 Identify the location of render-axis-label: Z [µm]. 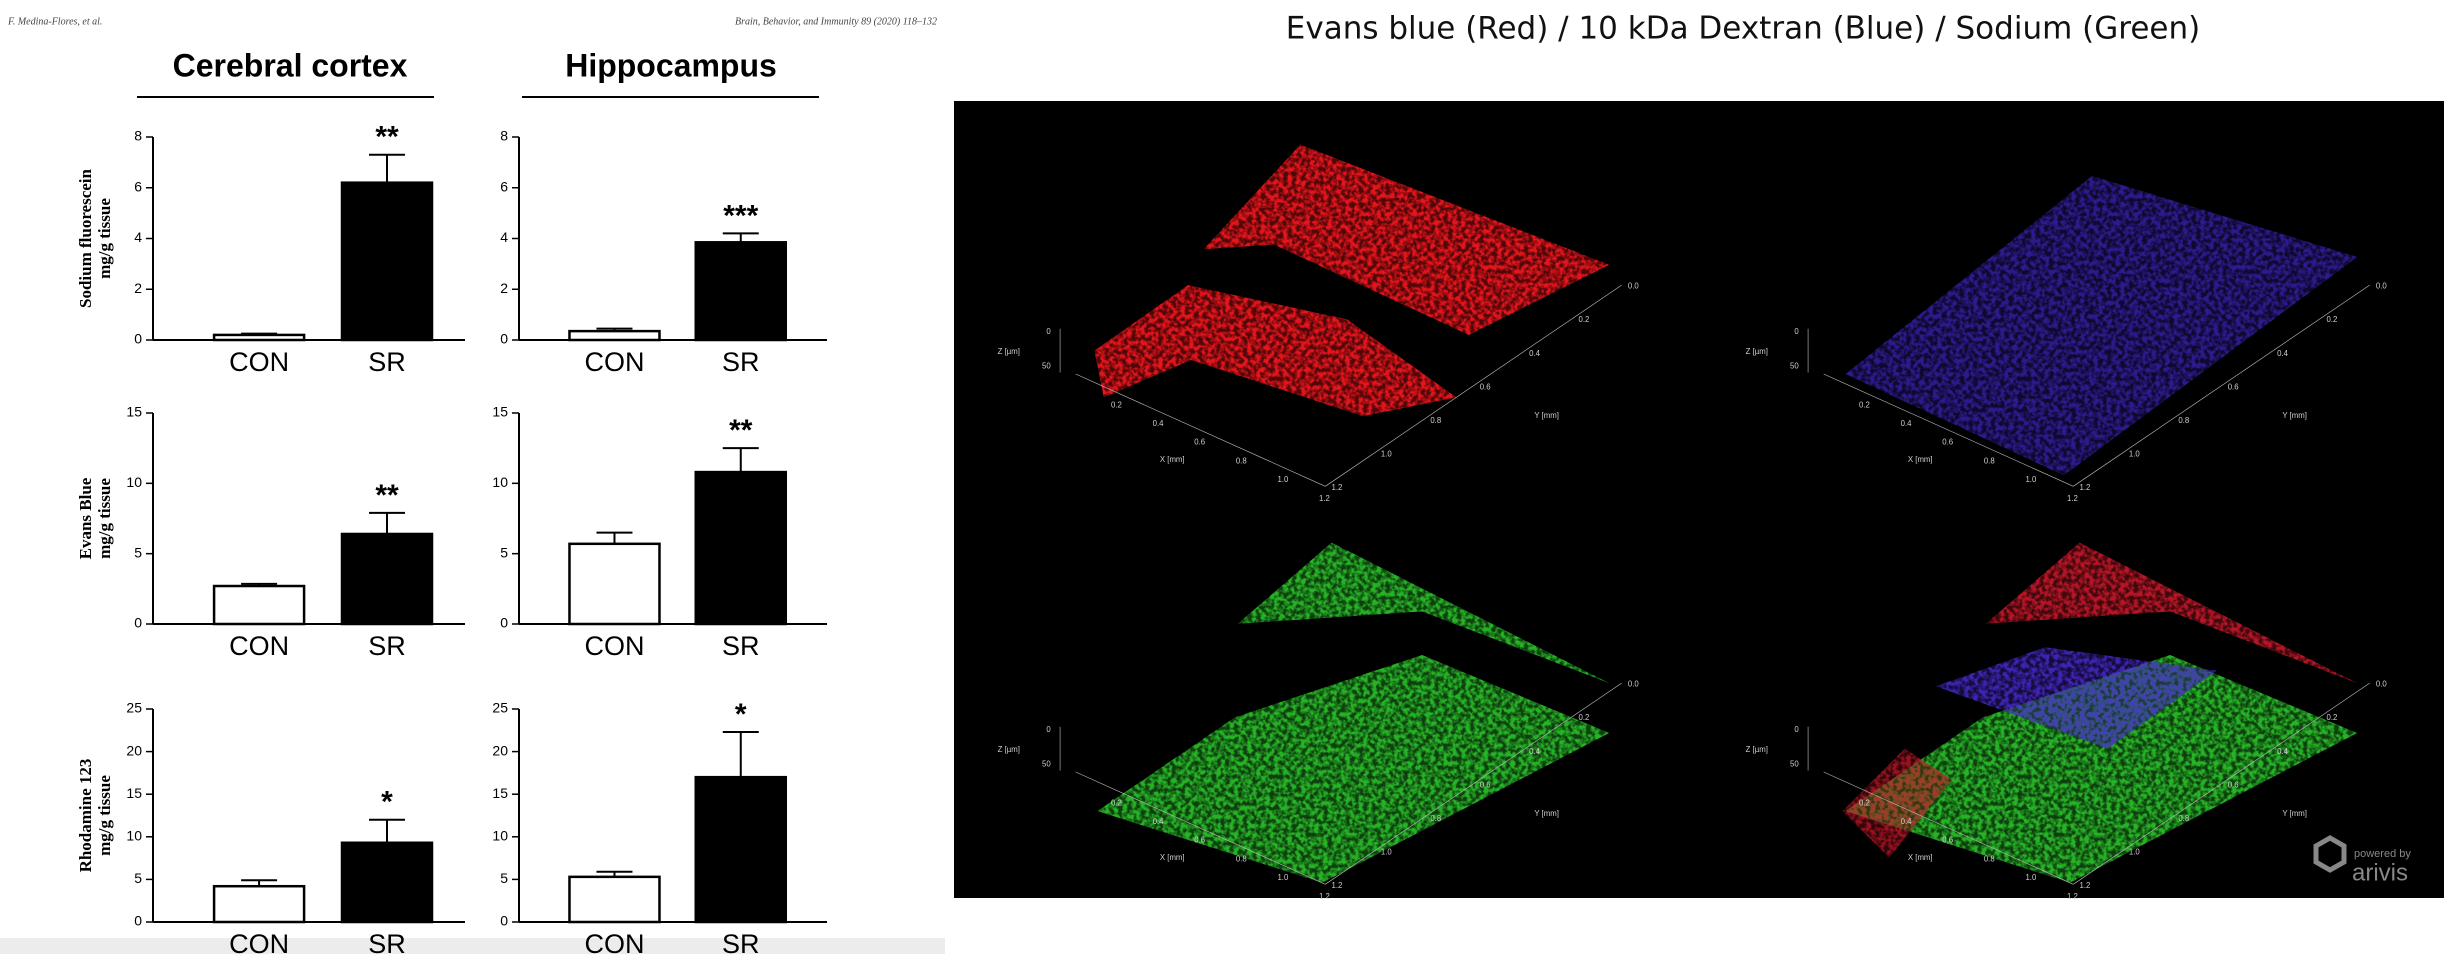
(1009, 351).